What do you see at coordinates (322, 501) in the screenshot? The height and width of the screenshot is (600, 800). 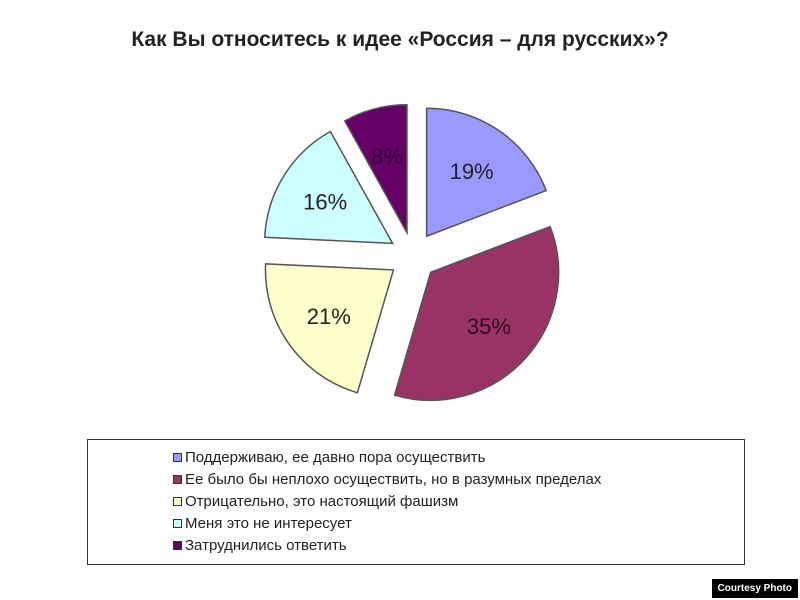 I see `legend-label: Отрицательно, это настоящий фашизм` at bounding box center [322, 501].